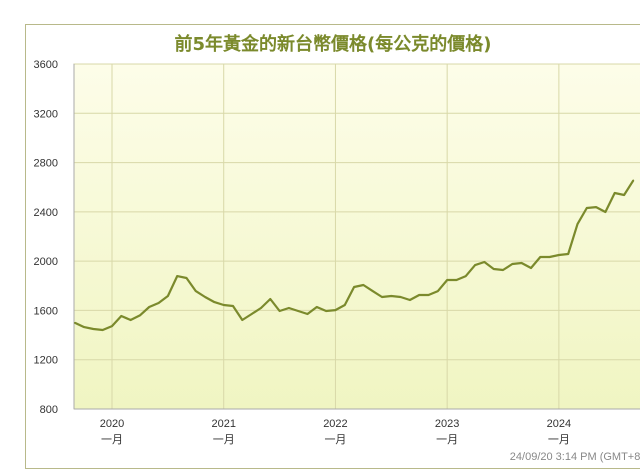 The image size is (640, 472). What do you see at coordinates (574, 457) in the screenshot?
I see `timestamp: 24/09/20 3:14 PM (GMT+8)` at bounding box center [574, 457].